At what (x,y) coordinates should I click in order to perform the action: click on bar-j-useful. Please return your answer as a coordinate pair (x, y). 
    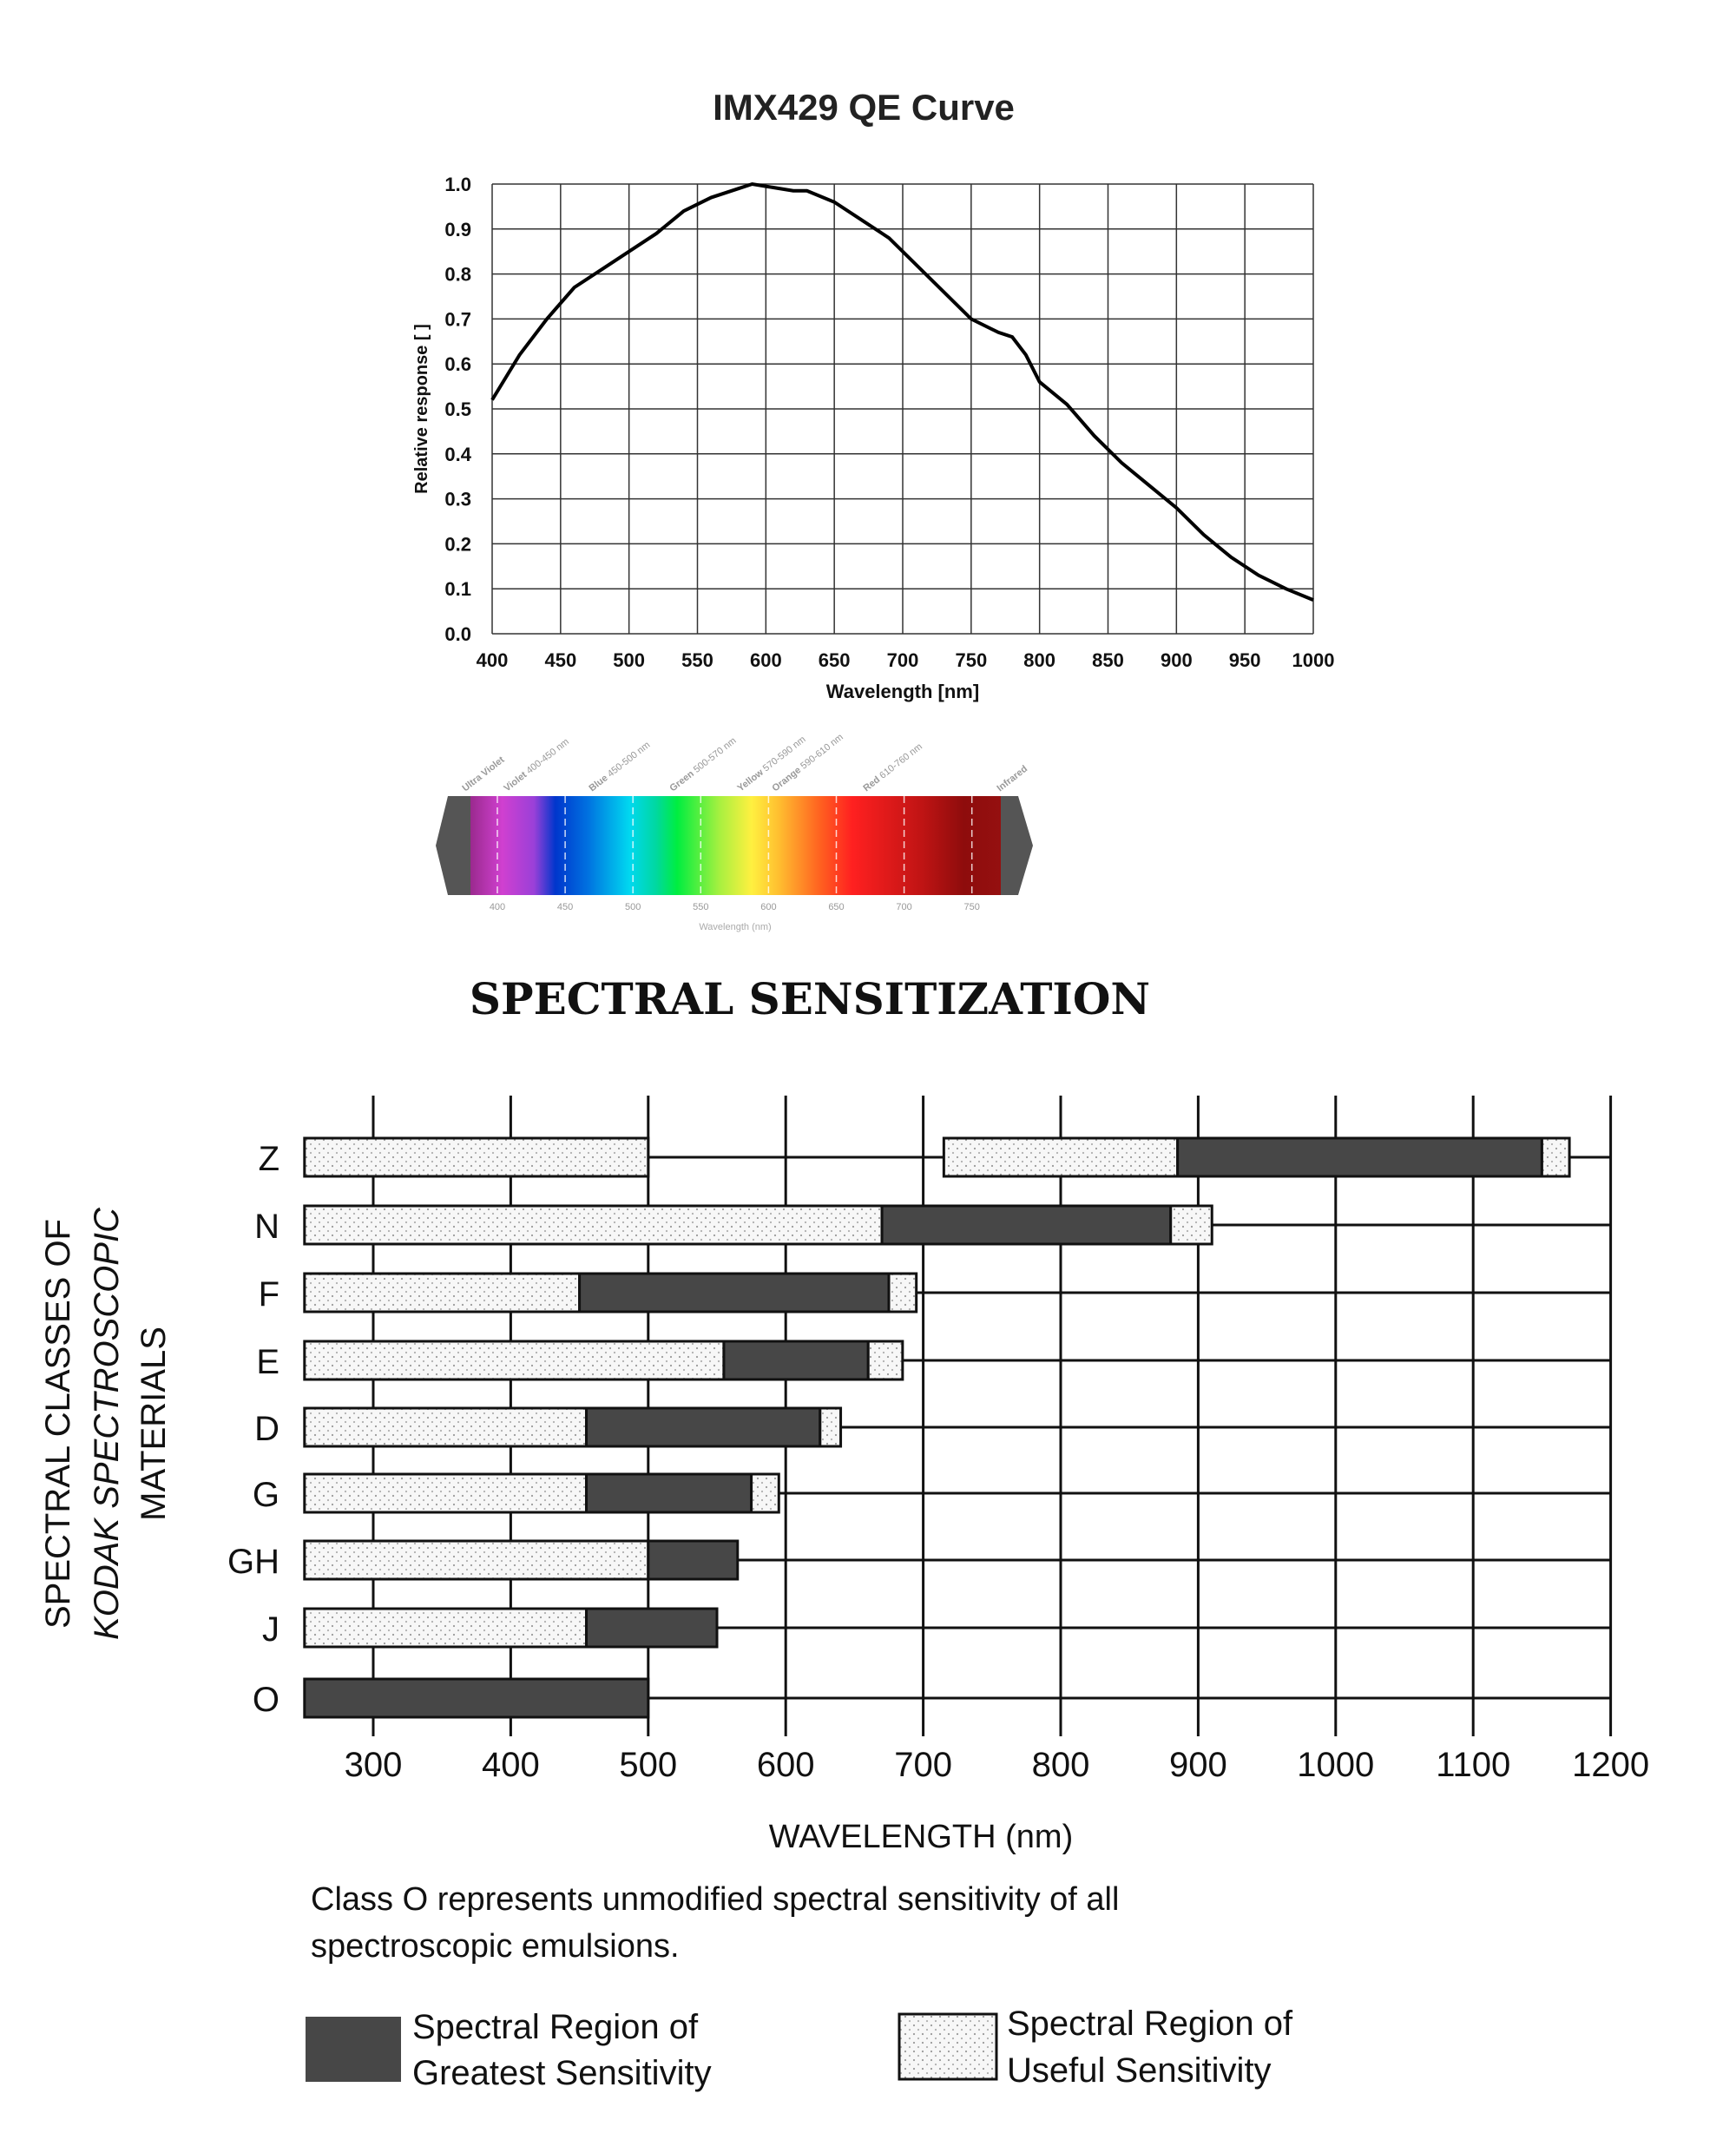
    Looking at the image, I should click on (446, 1628).